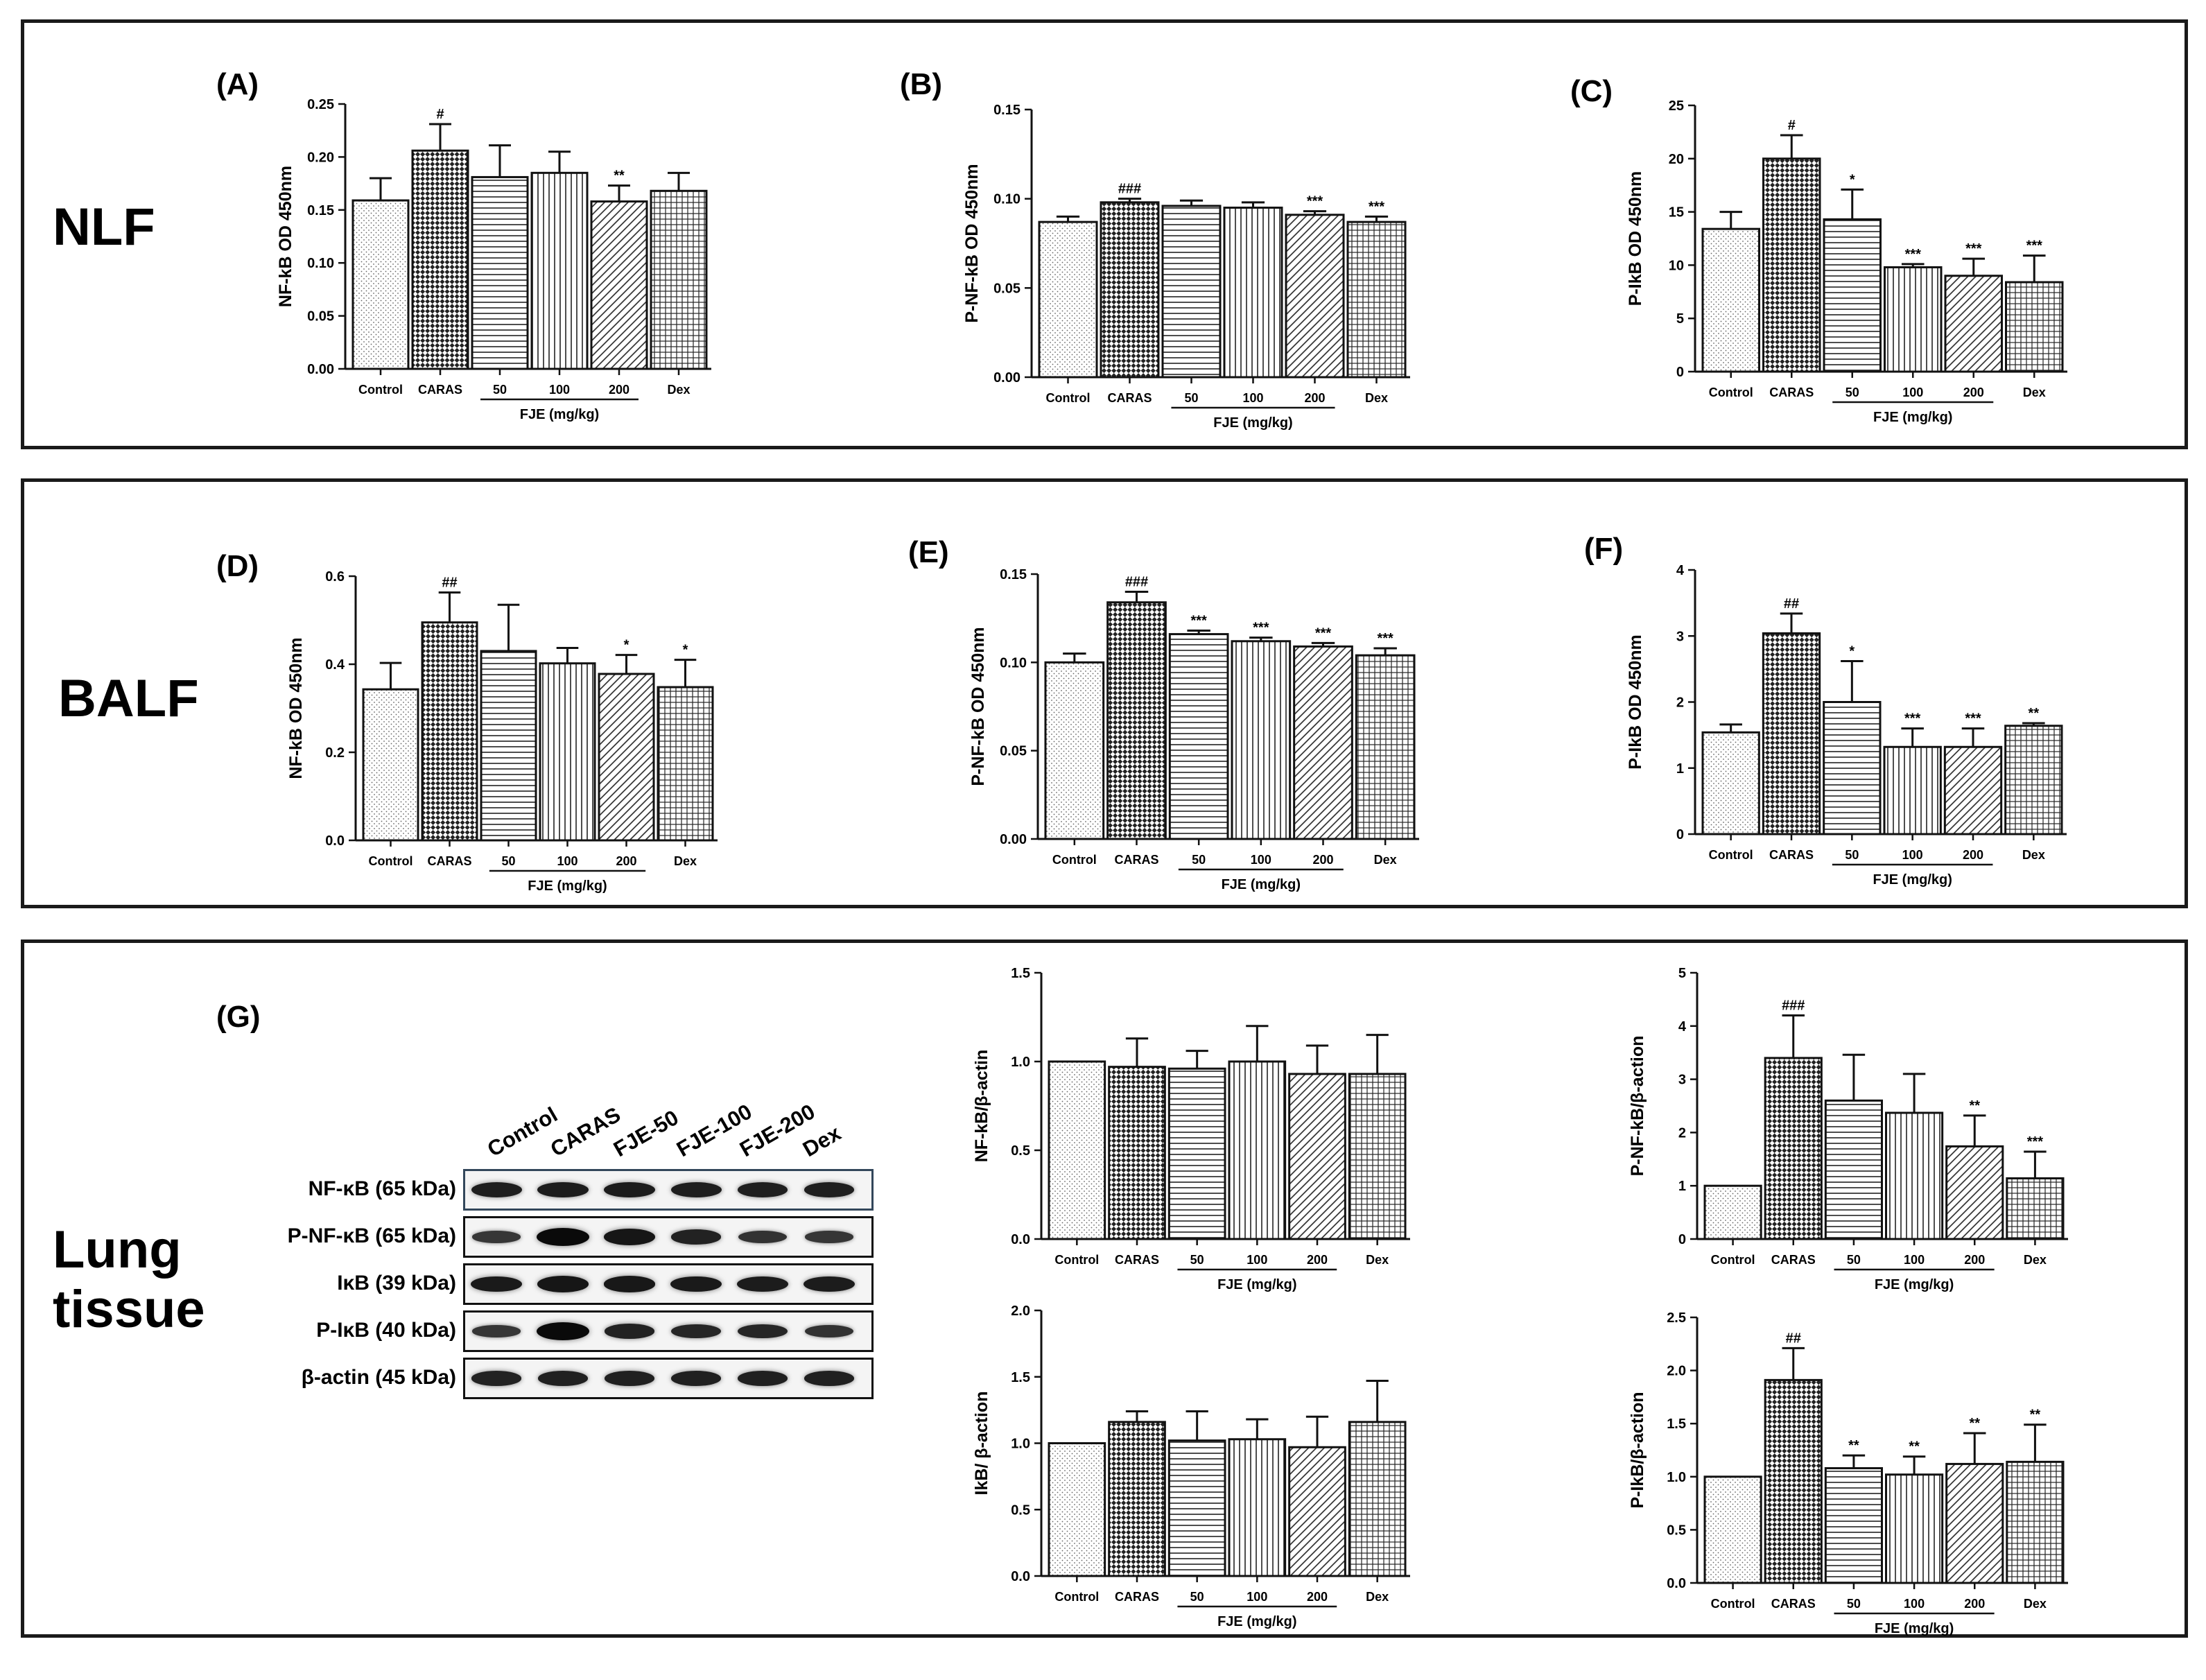 Image resolution: width=2206 pixels, height=1680 pixels. I want to click on annotation-f-3: ***, so click(1913, 719).